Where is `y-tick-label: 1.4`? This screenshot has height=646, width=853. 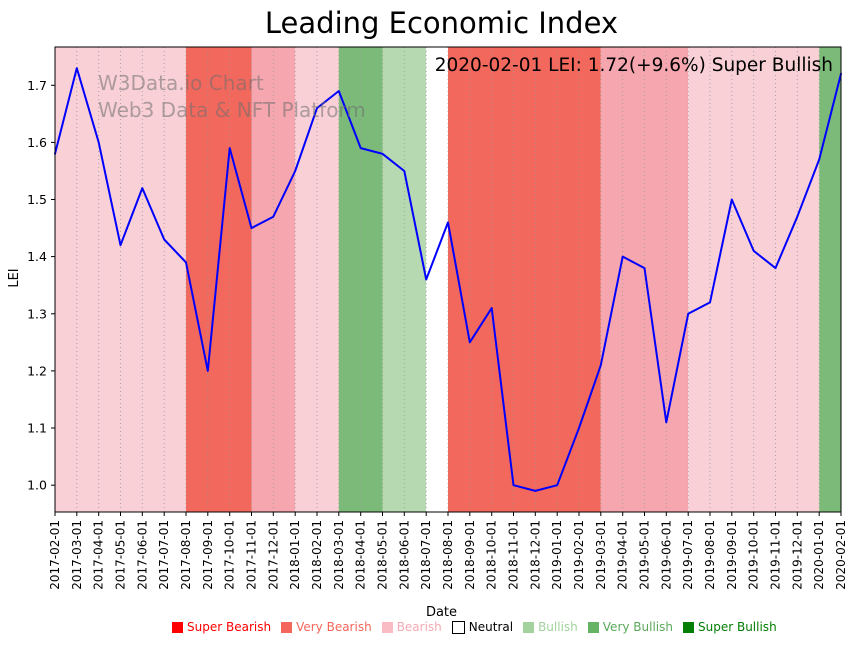
y-tick-label: 1.4 is located at coordinates (37, 256).